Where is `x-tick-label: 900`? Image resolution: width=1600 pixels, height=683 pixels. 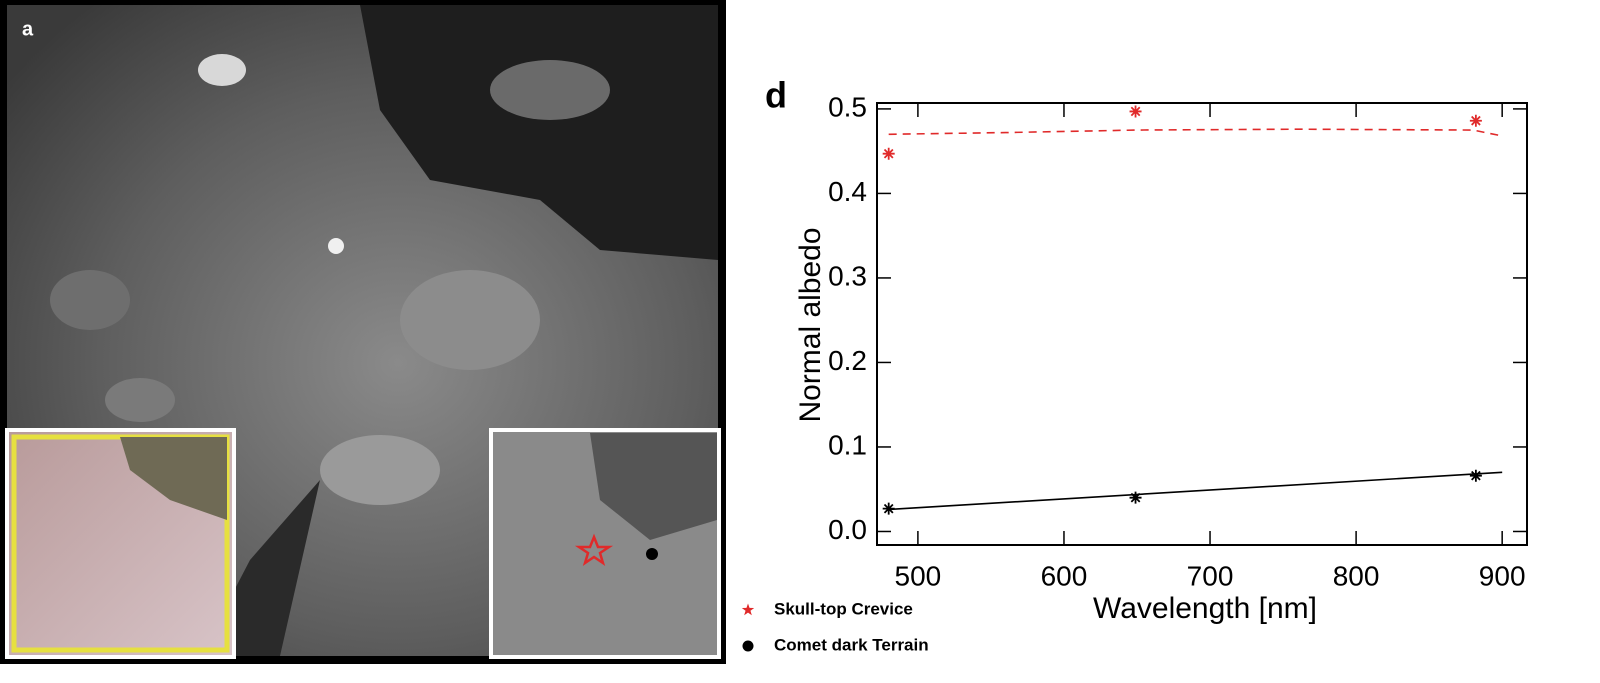 x-tick-label: 900 is located at coordinates (1502, 575).